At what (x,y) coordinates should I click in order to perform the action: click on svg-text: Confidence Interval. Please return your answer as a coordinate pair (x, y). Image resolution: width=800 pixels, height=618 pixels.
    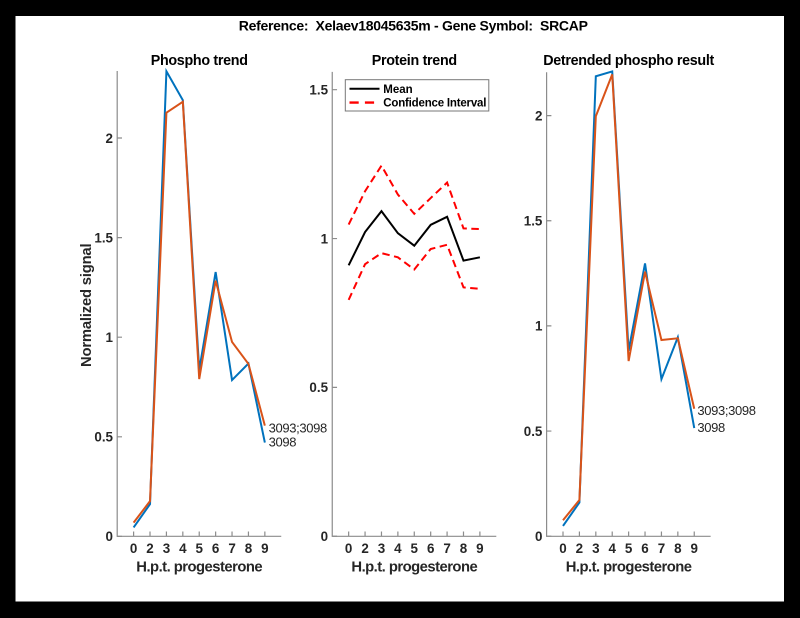
    Looking at the image, I should click on (434, 104).